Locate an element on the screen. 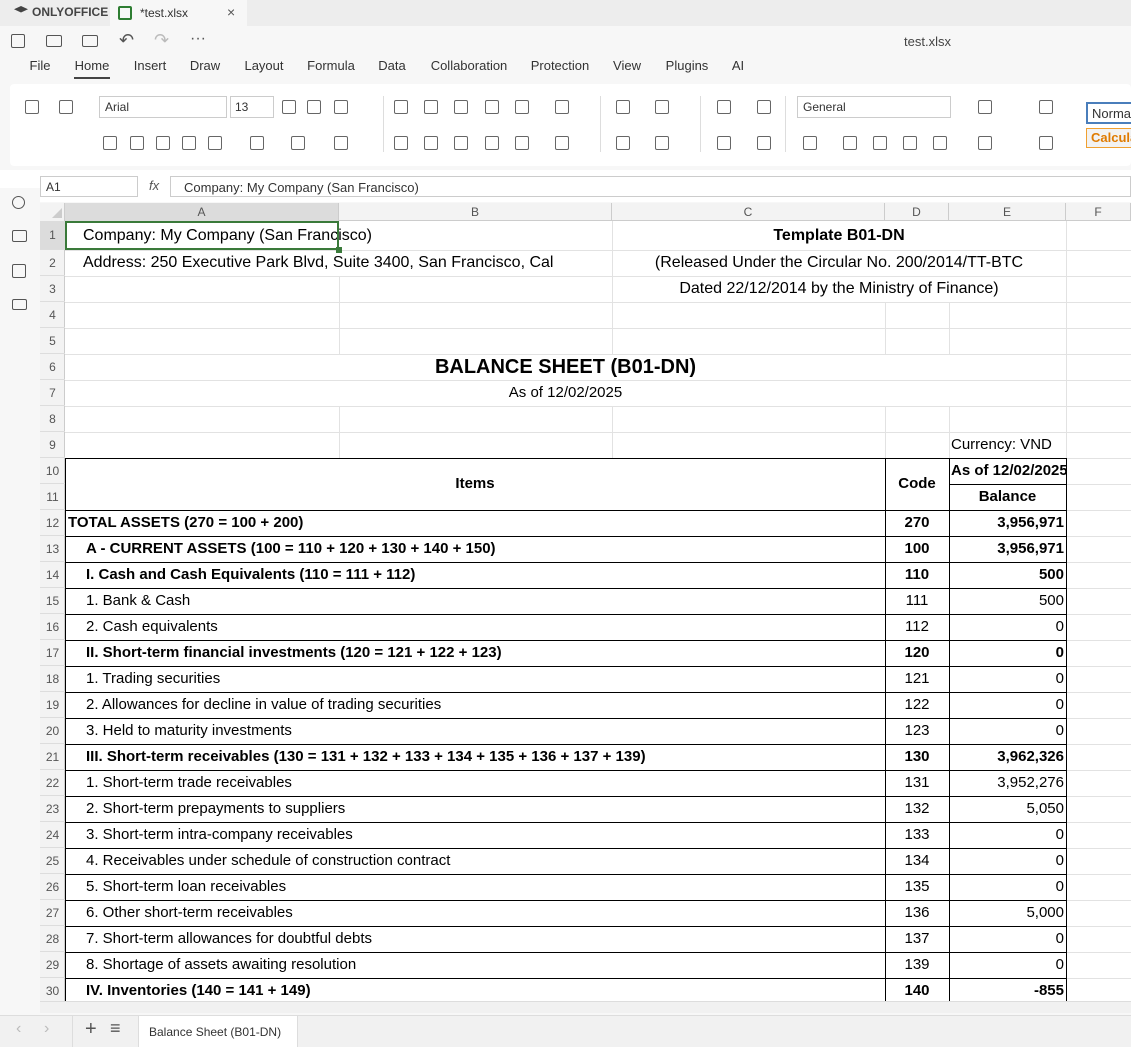 Image resolution: width=1131 pixels, height=1047 pixels. row-header: 15 is located at coordinates (52, 601).